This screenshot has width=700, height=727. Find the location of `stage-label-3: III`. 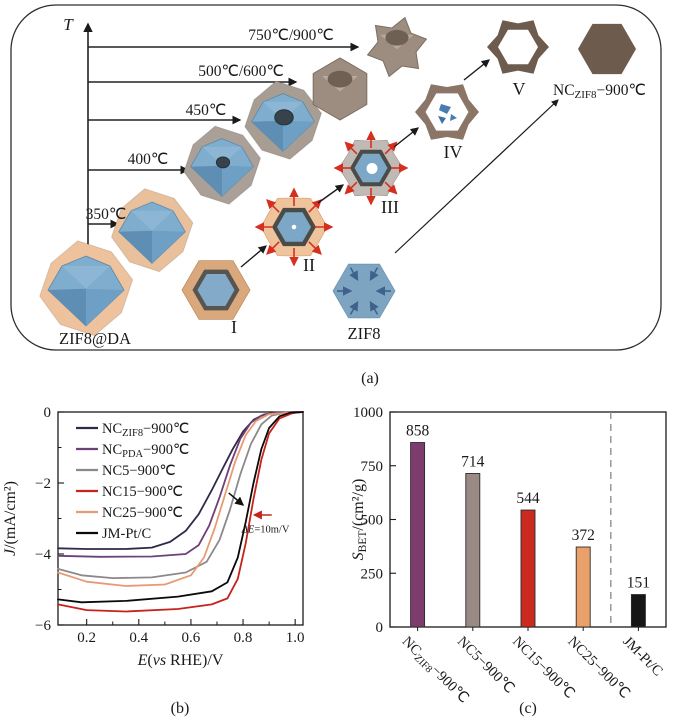

stage-label-3: III is located at coordinates (390, 207).